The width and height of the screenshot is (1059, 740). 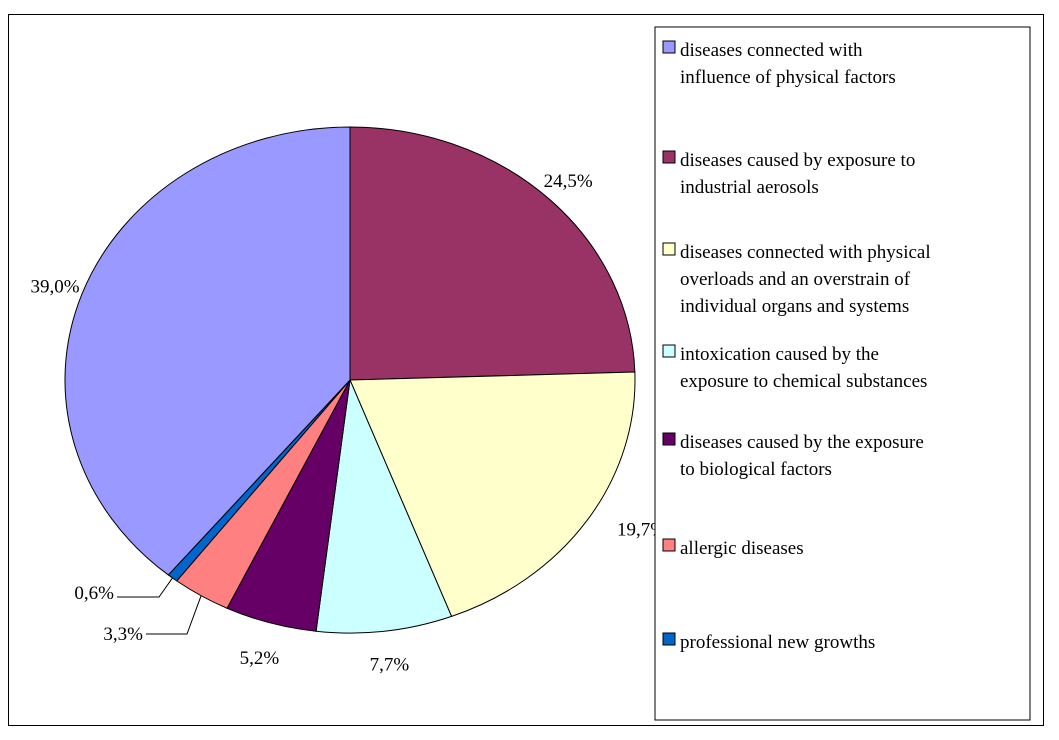 I want to click on legend-label: diseases connected with, so click(x=771, y=50).